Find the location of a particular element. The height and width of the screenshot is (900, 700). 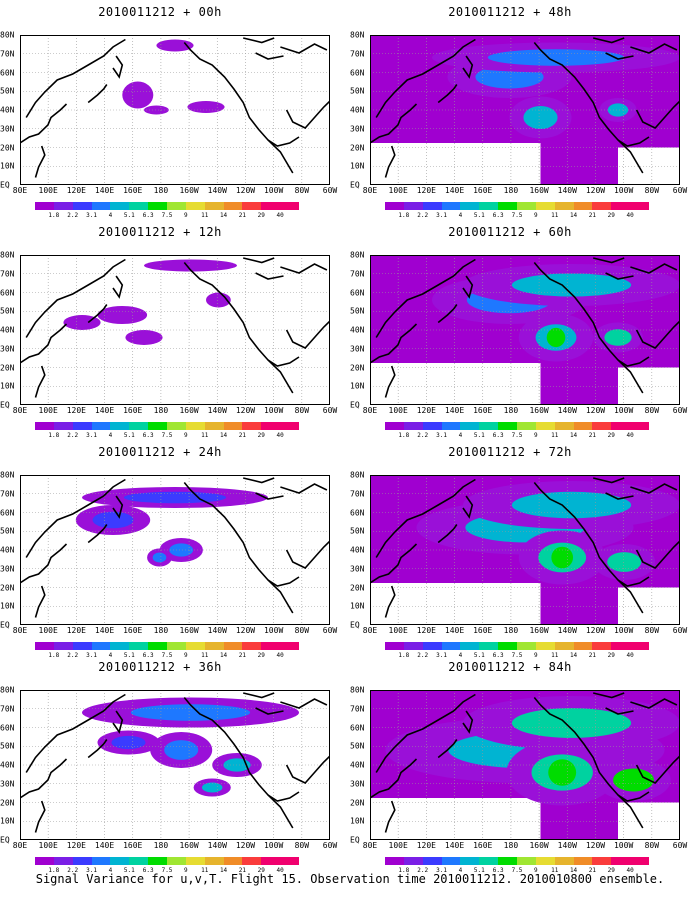

colorbar-label: 4 is located at coordinates (110, 655).